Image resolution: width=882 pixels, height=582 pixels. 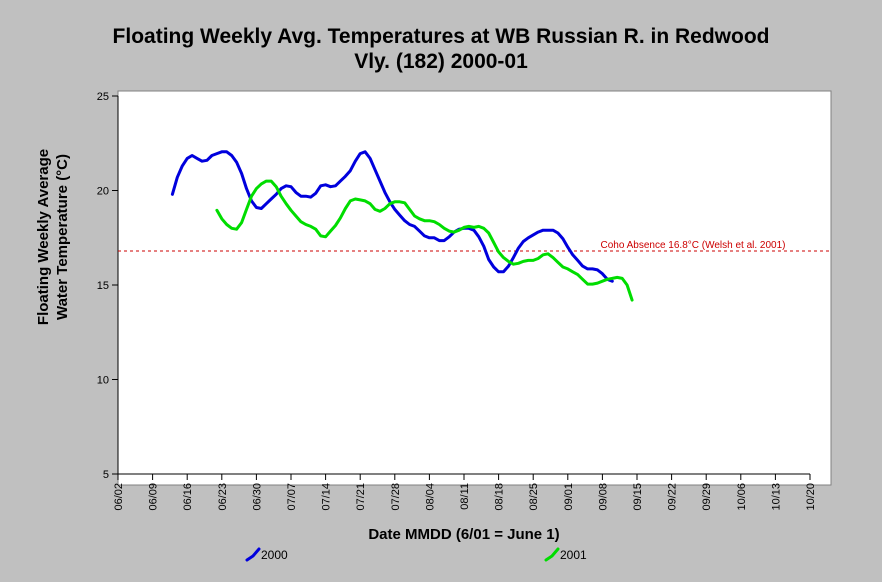 What do you see at coordinates (43, 237) in the screenshot?
I see `y-axis-label-line-1: Floating Weekly Average` at bounding box center [43, 237].